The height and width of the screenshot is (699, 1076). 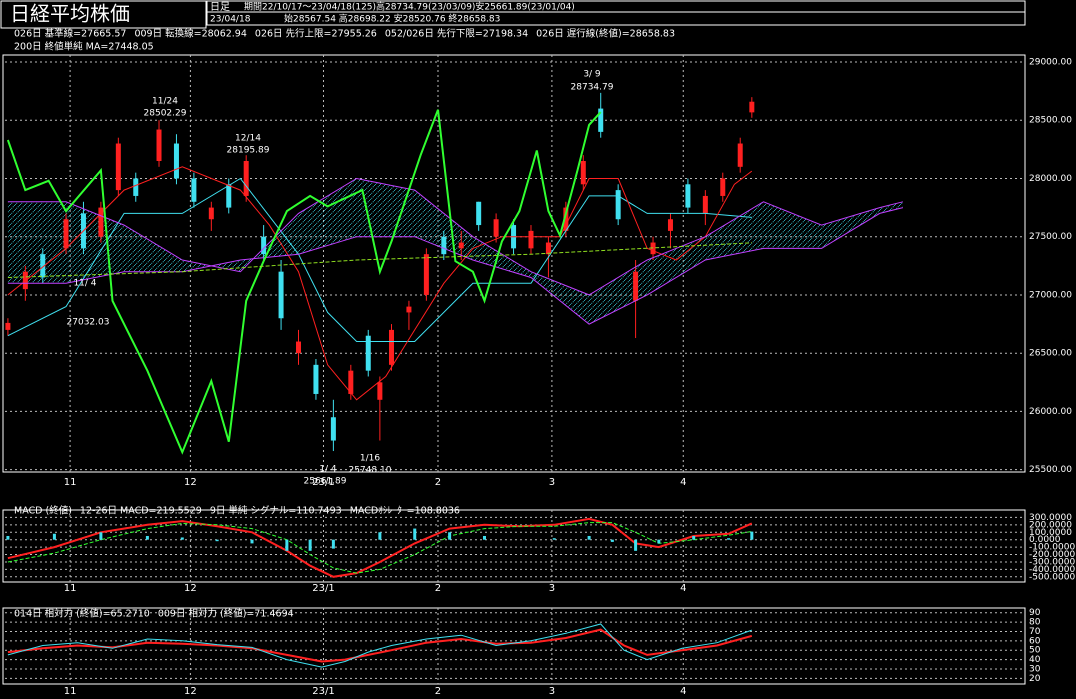 I want to click on date: 23/04/18, so click(x=230, y=20).